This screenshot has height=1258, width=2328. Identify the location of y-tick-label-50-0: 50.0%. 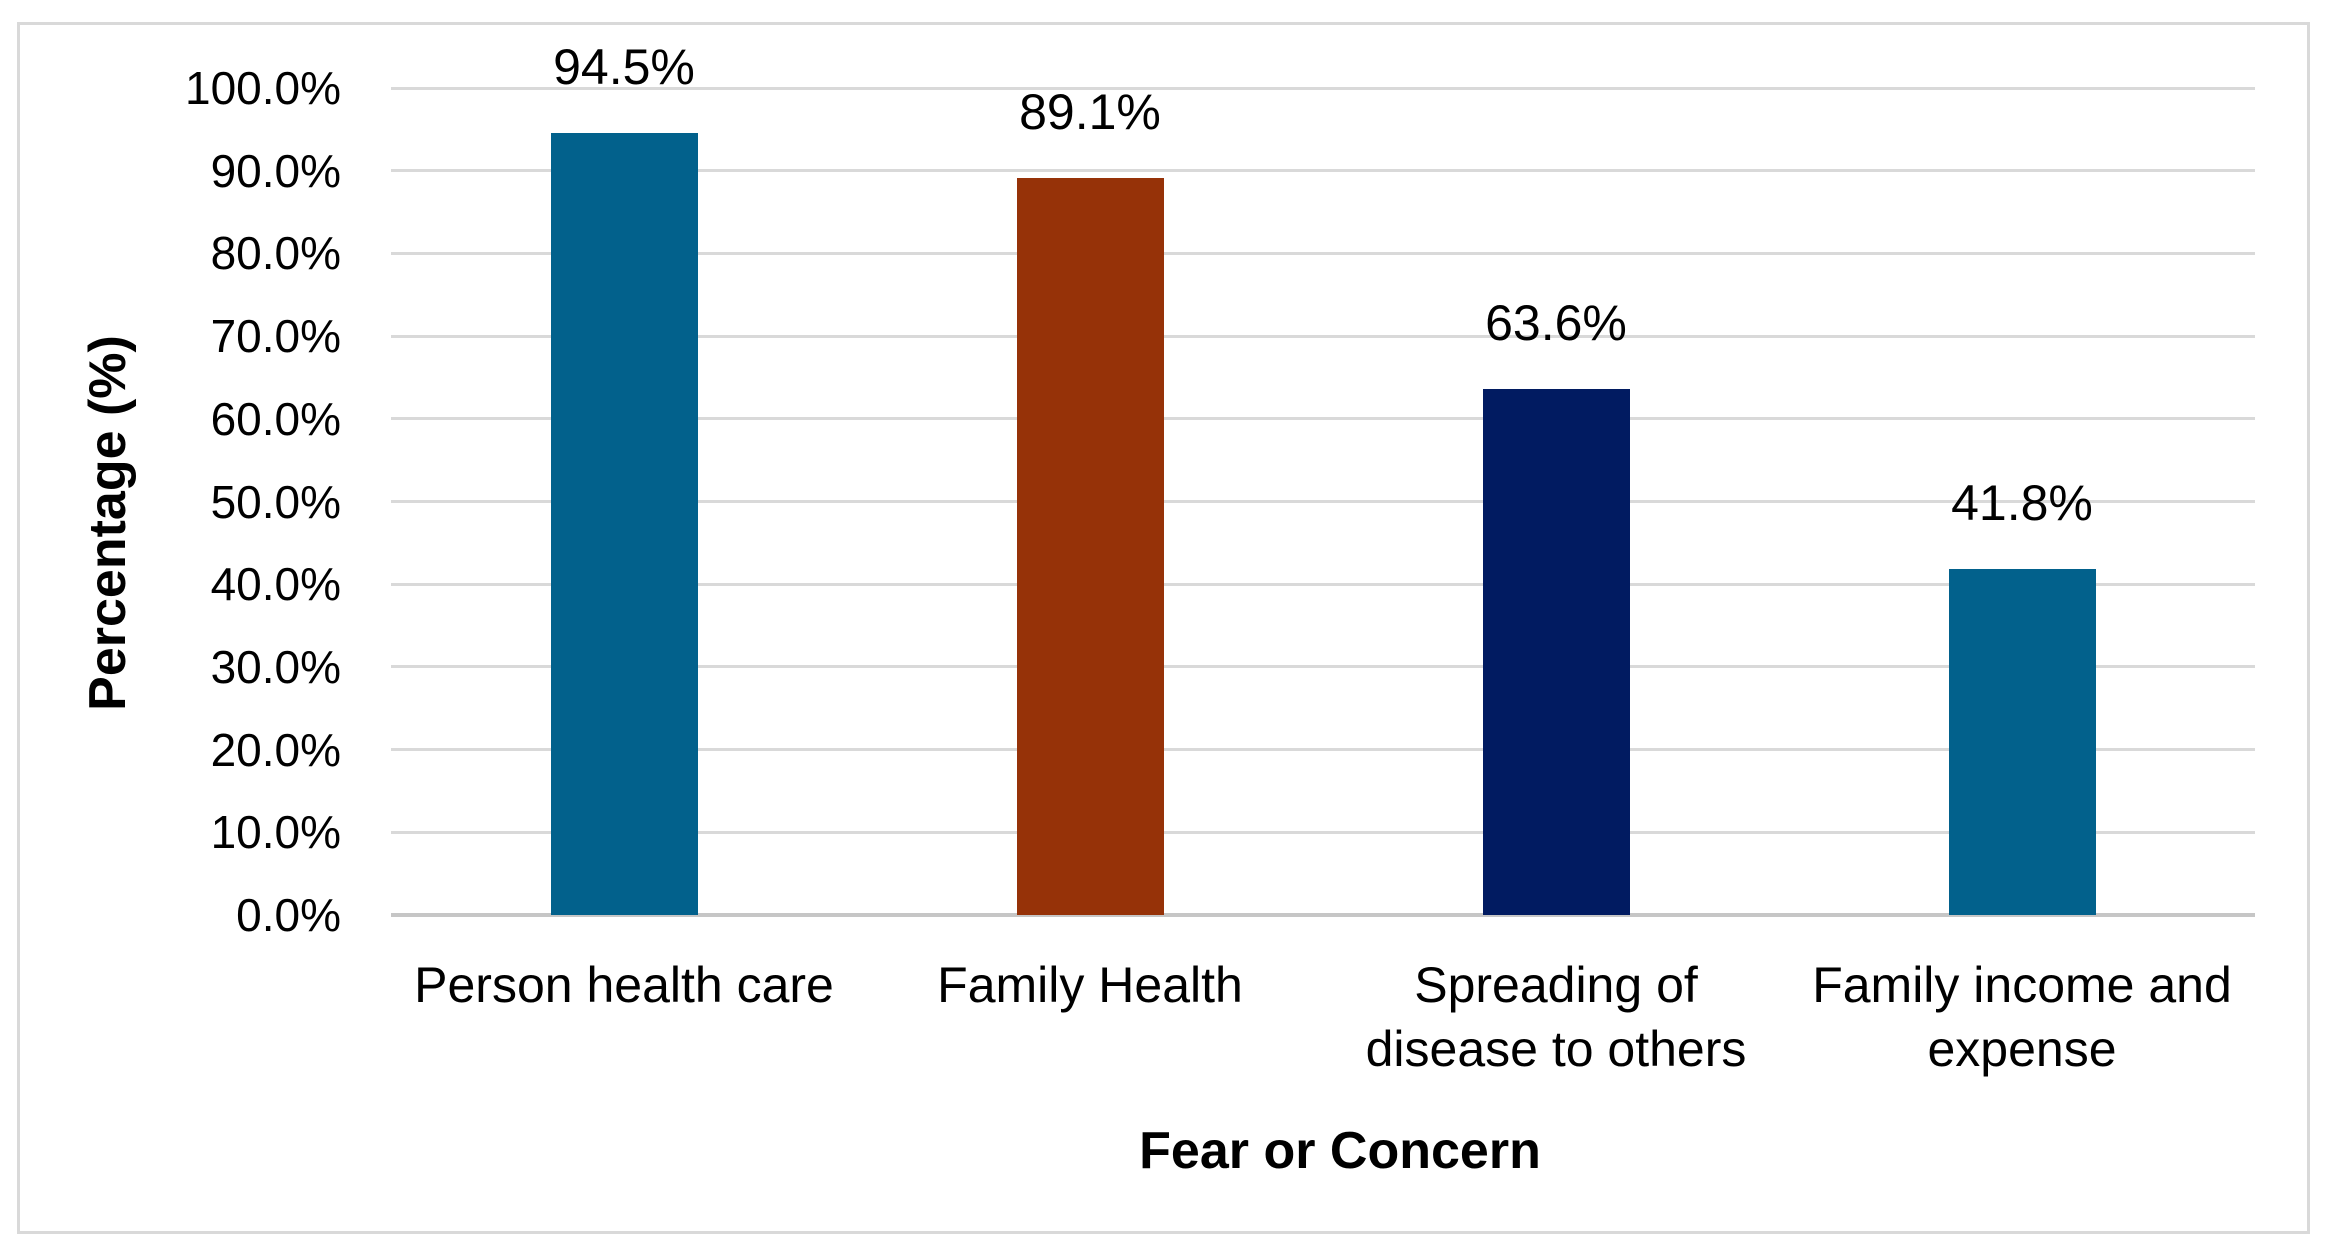
(275, 501).